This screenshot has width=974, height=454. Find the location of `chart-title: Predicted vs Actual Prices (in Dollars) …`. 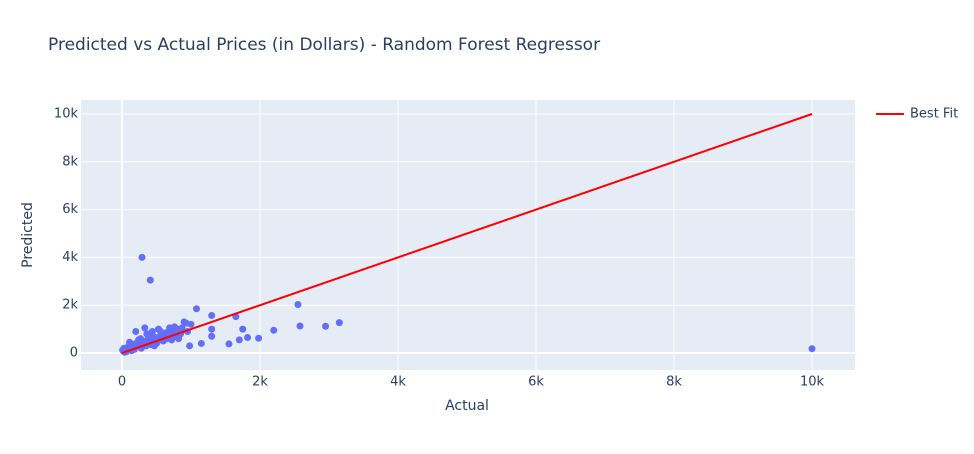

chart-title: Predicted vs Actual Prices (in Dollars) … is located at coordinates (324, 45).